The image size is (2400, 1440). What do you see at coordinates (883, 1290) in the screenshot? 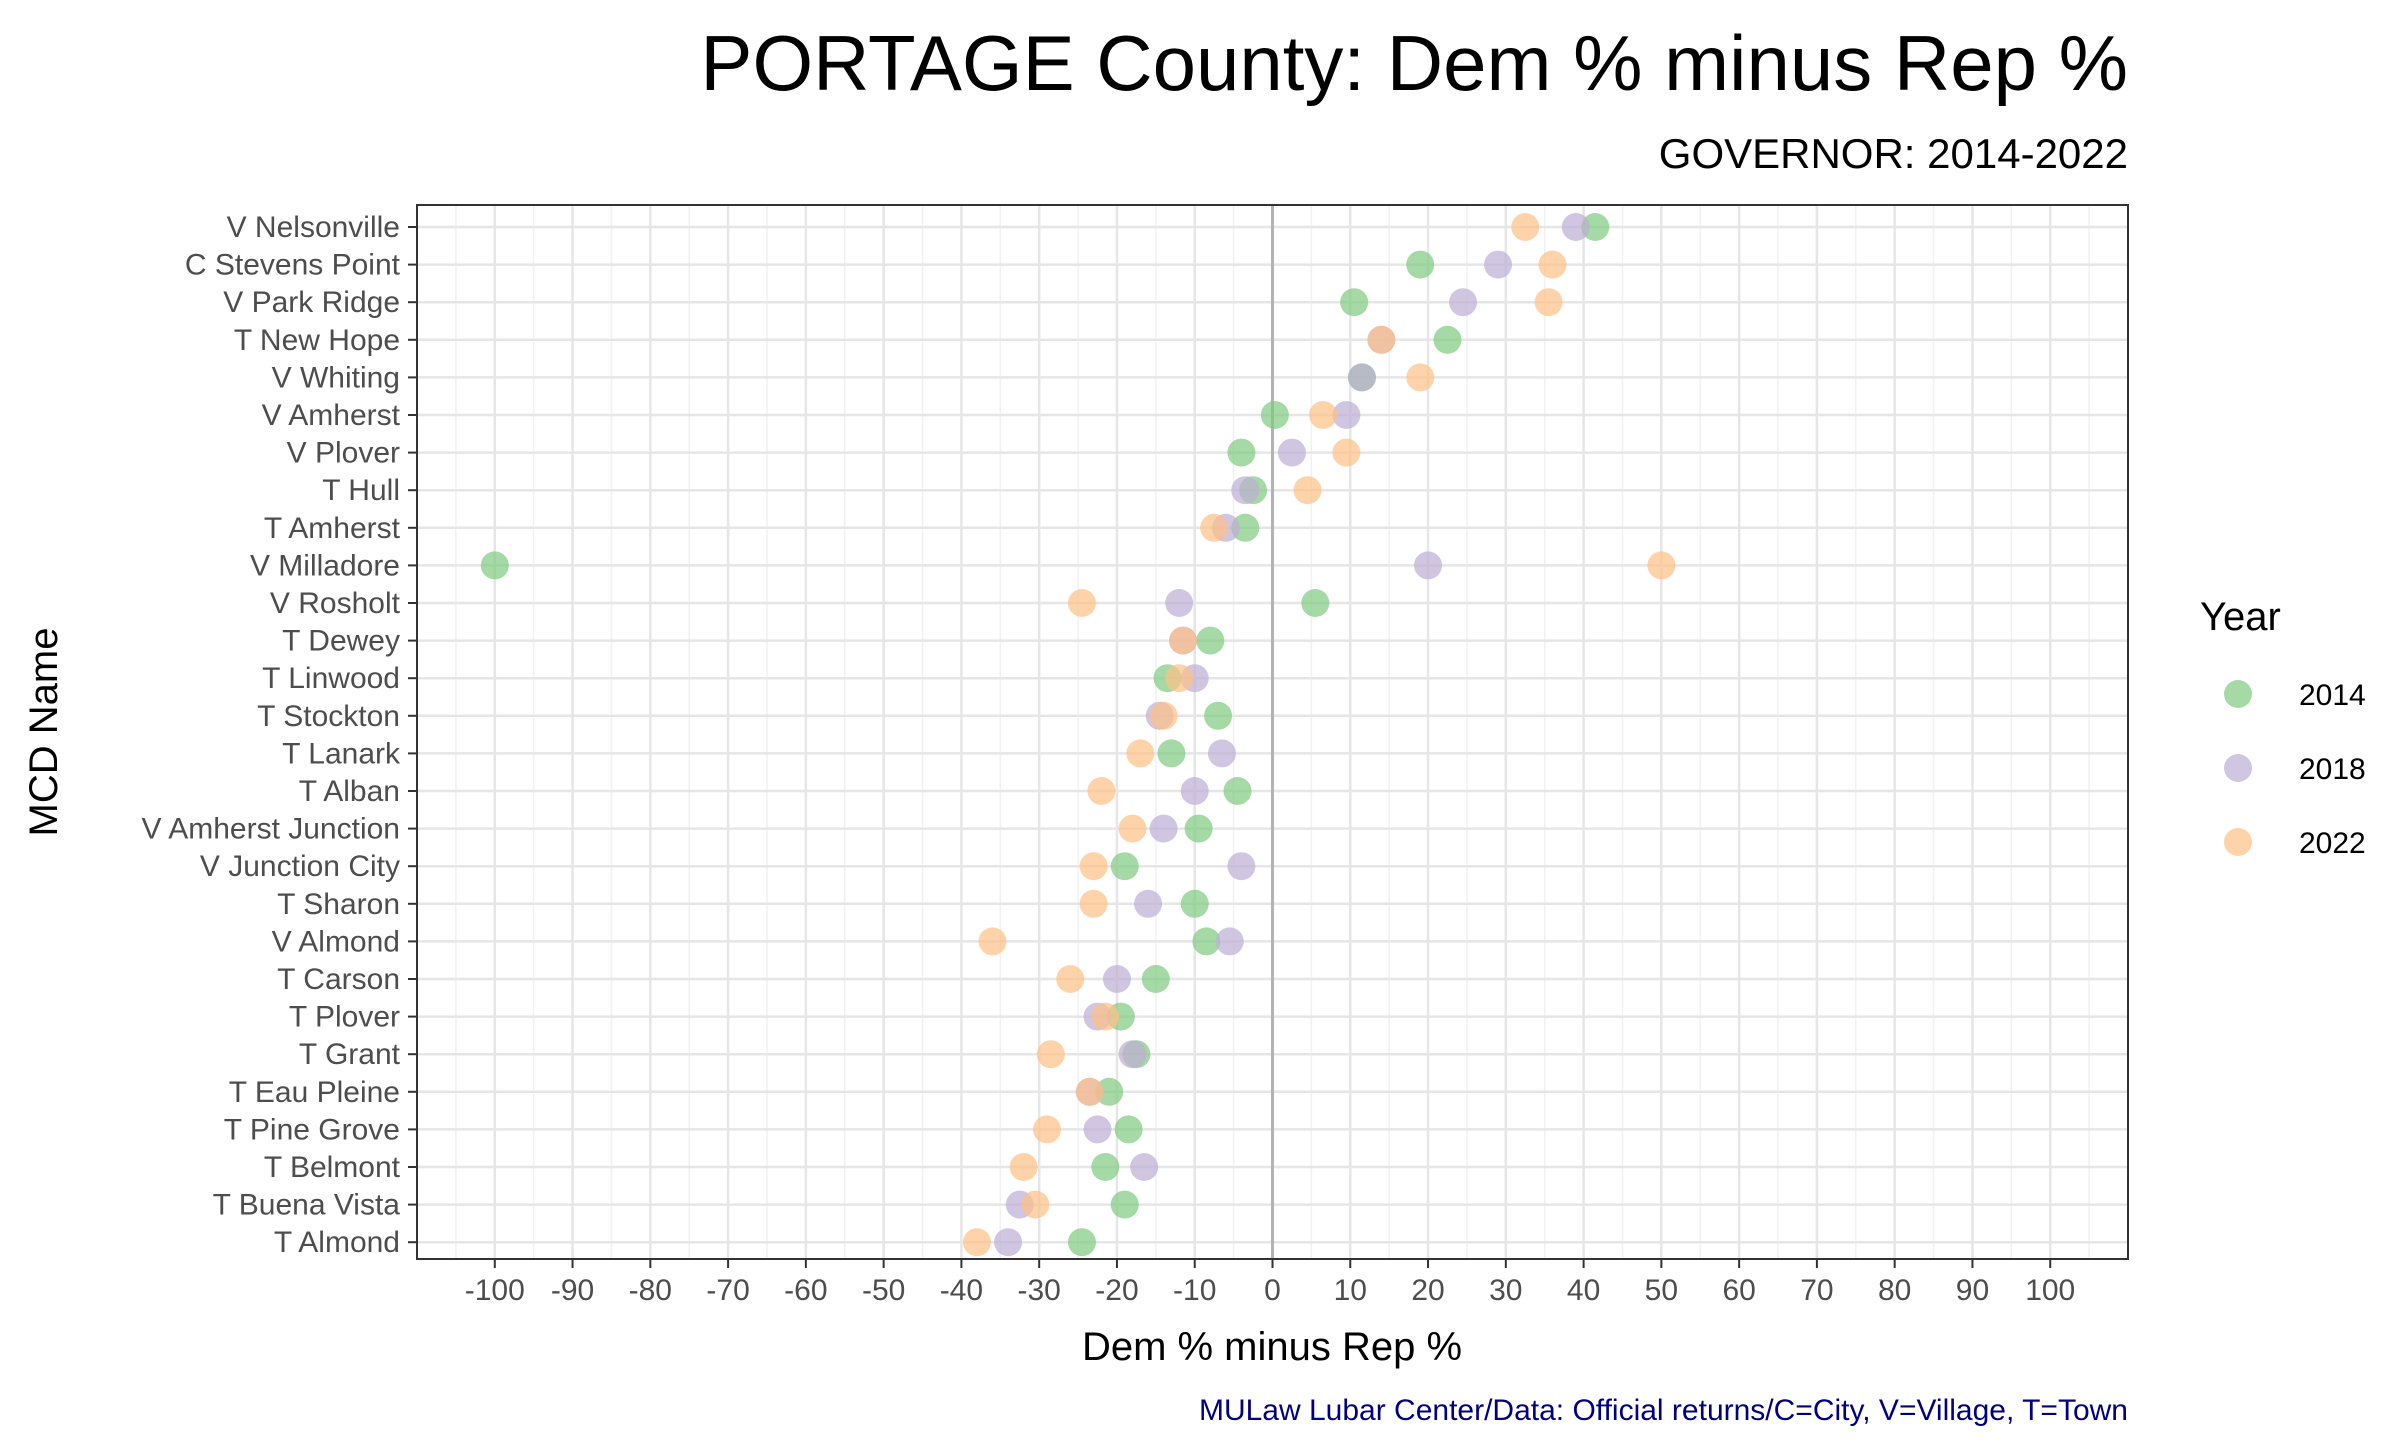
I see `x-tick-label: -50` at bounding box center [883, 1290].